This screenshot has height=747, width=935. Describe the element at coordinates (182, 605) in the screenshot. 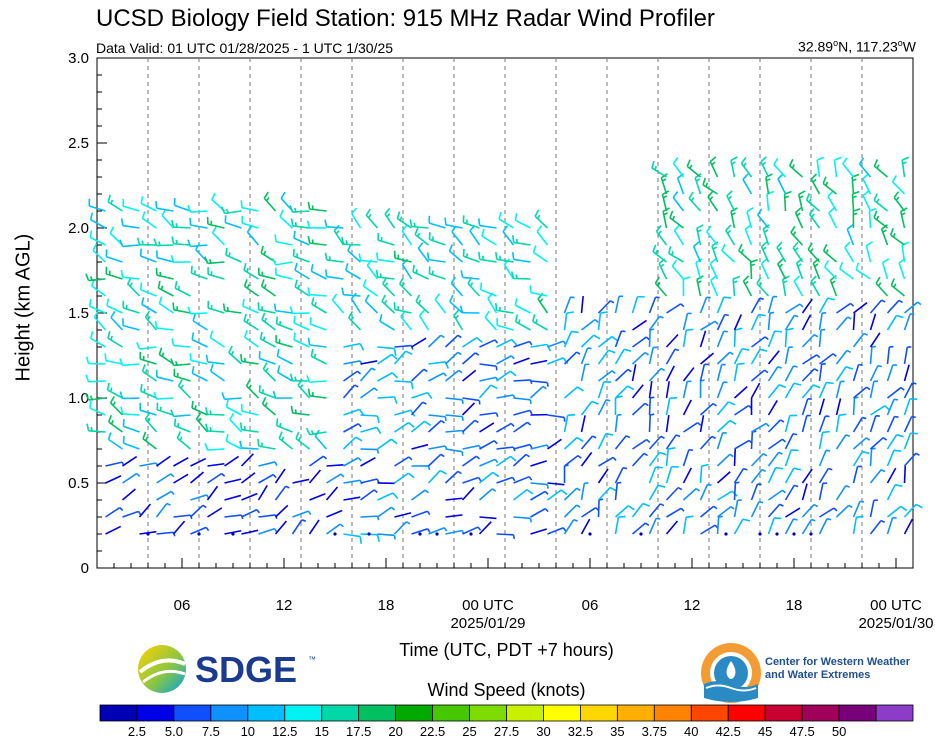

I see `x-tick-label: 06` at that location.